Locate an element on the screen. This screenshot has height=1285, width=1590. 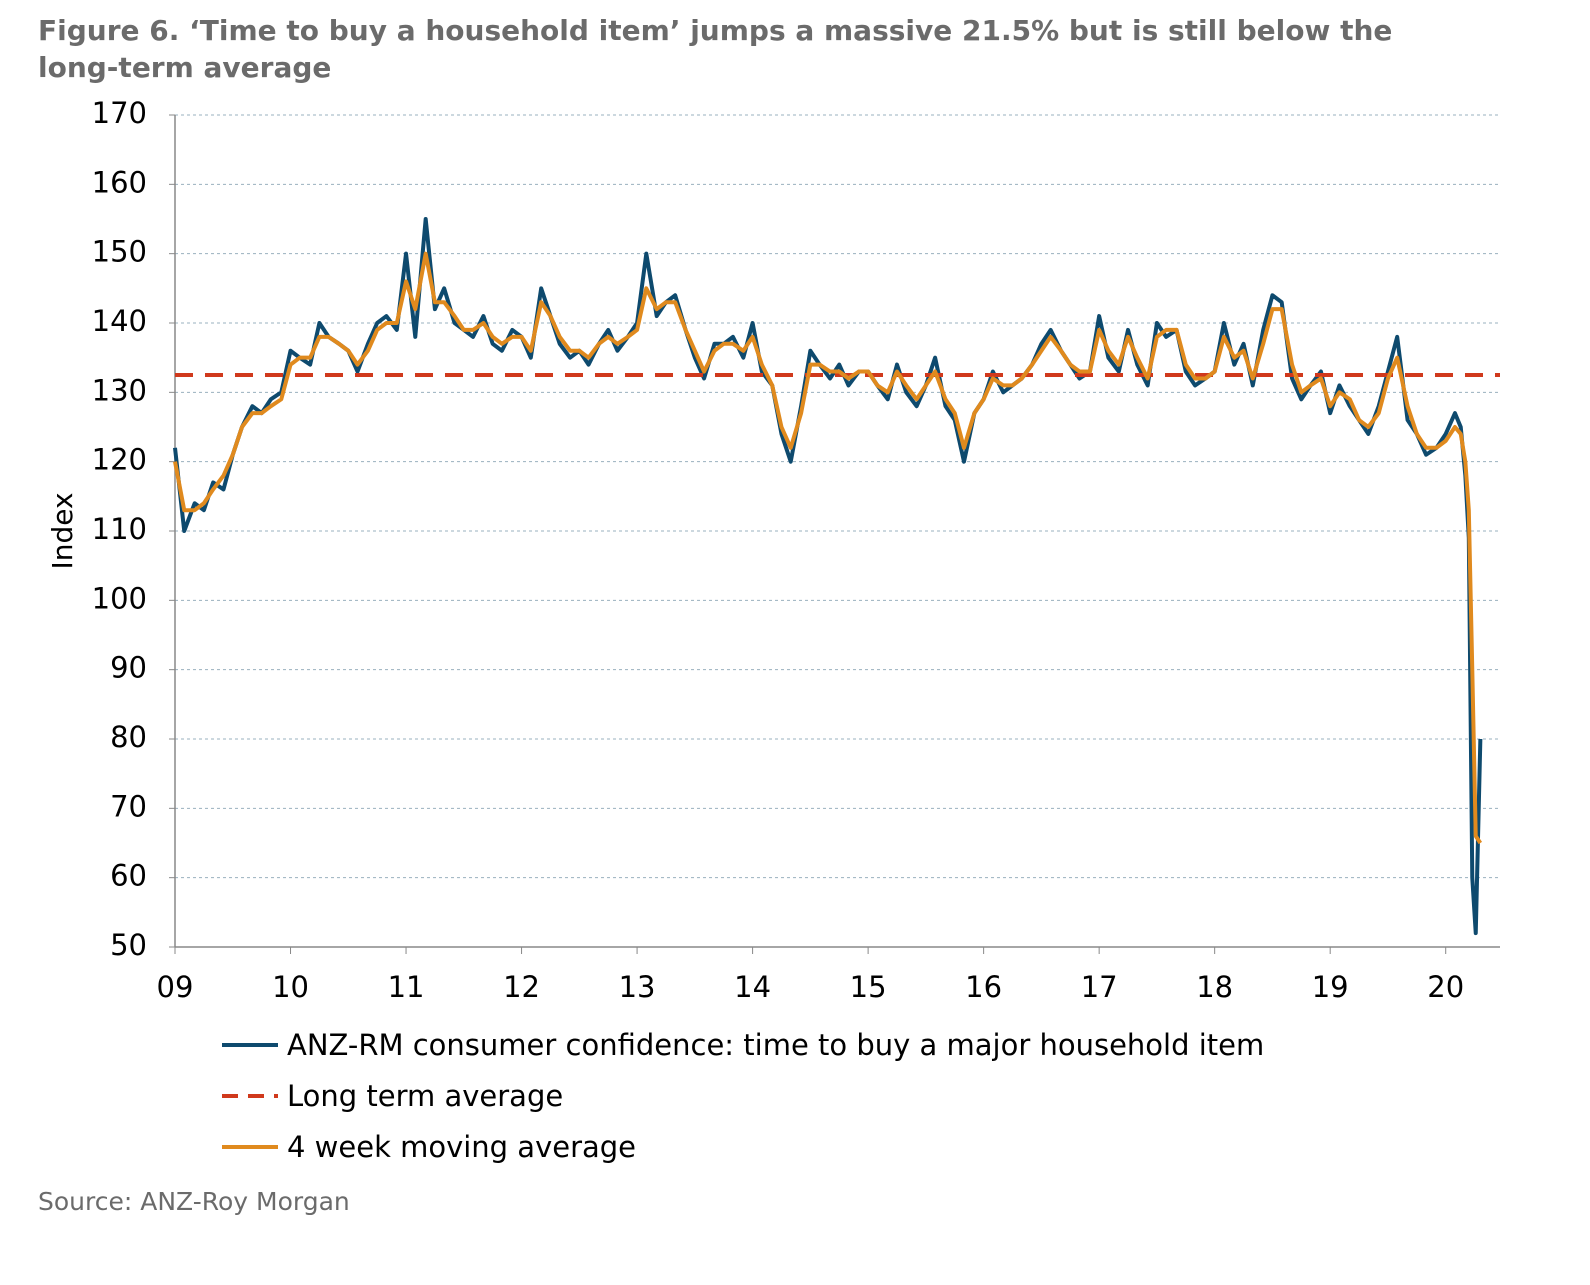
y-tick-label: 90 is located at coordinates (128, 668).